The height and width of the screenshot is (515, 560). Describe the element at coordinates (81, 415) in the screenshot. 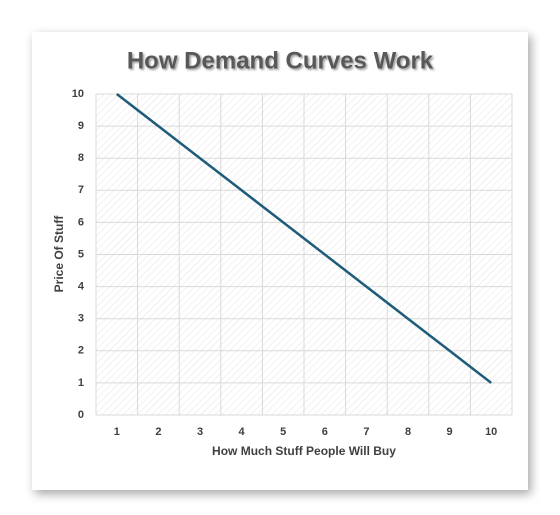

I see `y-tick-label: 0` at that location.